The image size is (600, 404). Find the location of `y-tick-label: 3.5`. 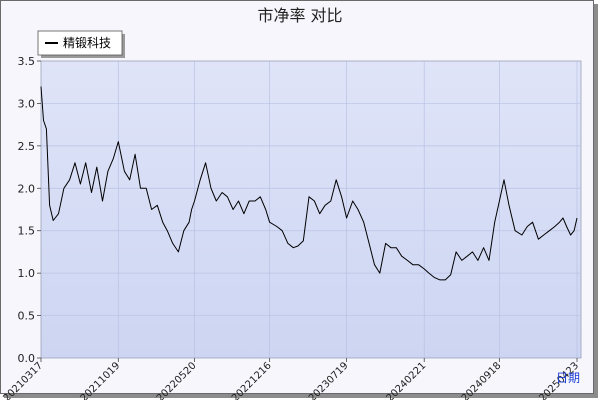

y-tick-label: 3.5 is located at coordinates (27, 61).